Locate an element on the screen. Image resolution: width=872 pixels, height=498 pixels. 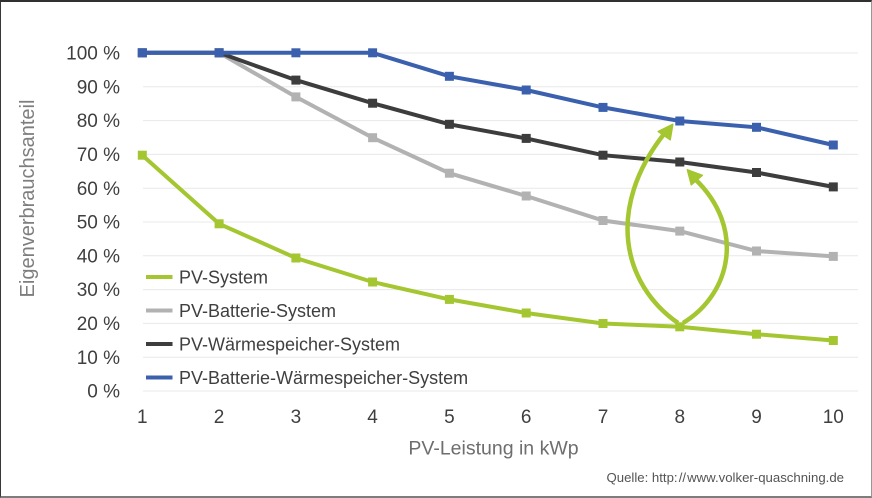
svg-text: 20 % is located at coordinates (98, 324).